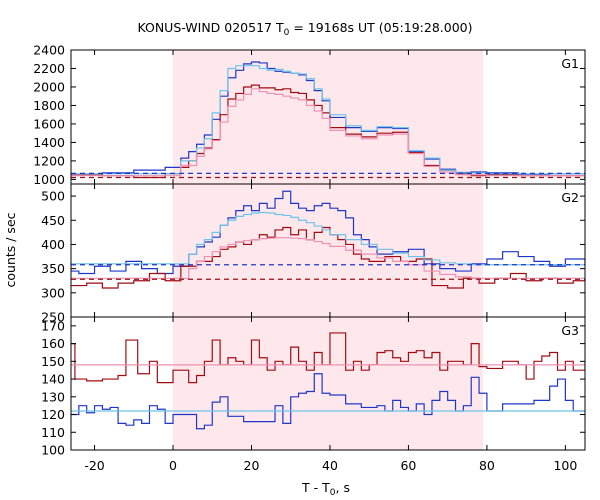 The height and width of the screenshot is (500, 600). Describe the element at coordinates (10, 249) in the screenshot. I see `y-axis-label: counts / sec` at that location.